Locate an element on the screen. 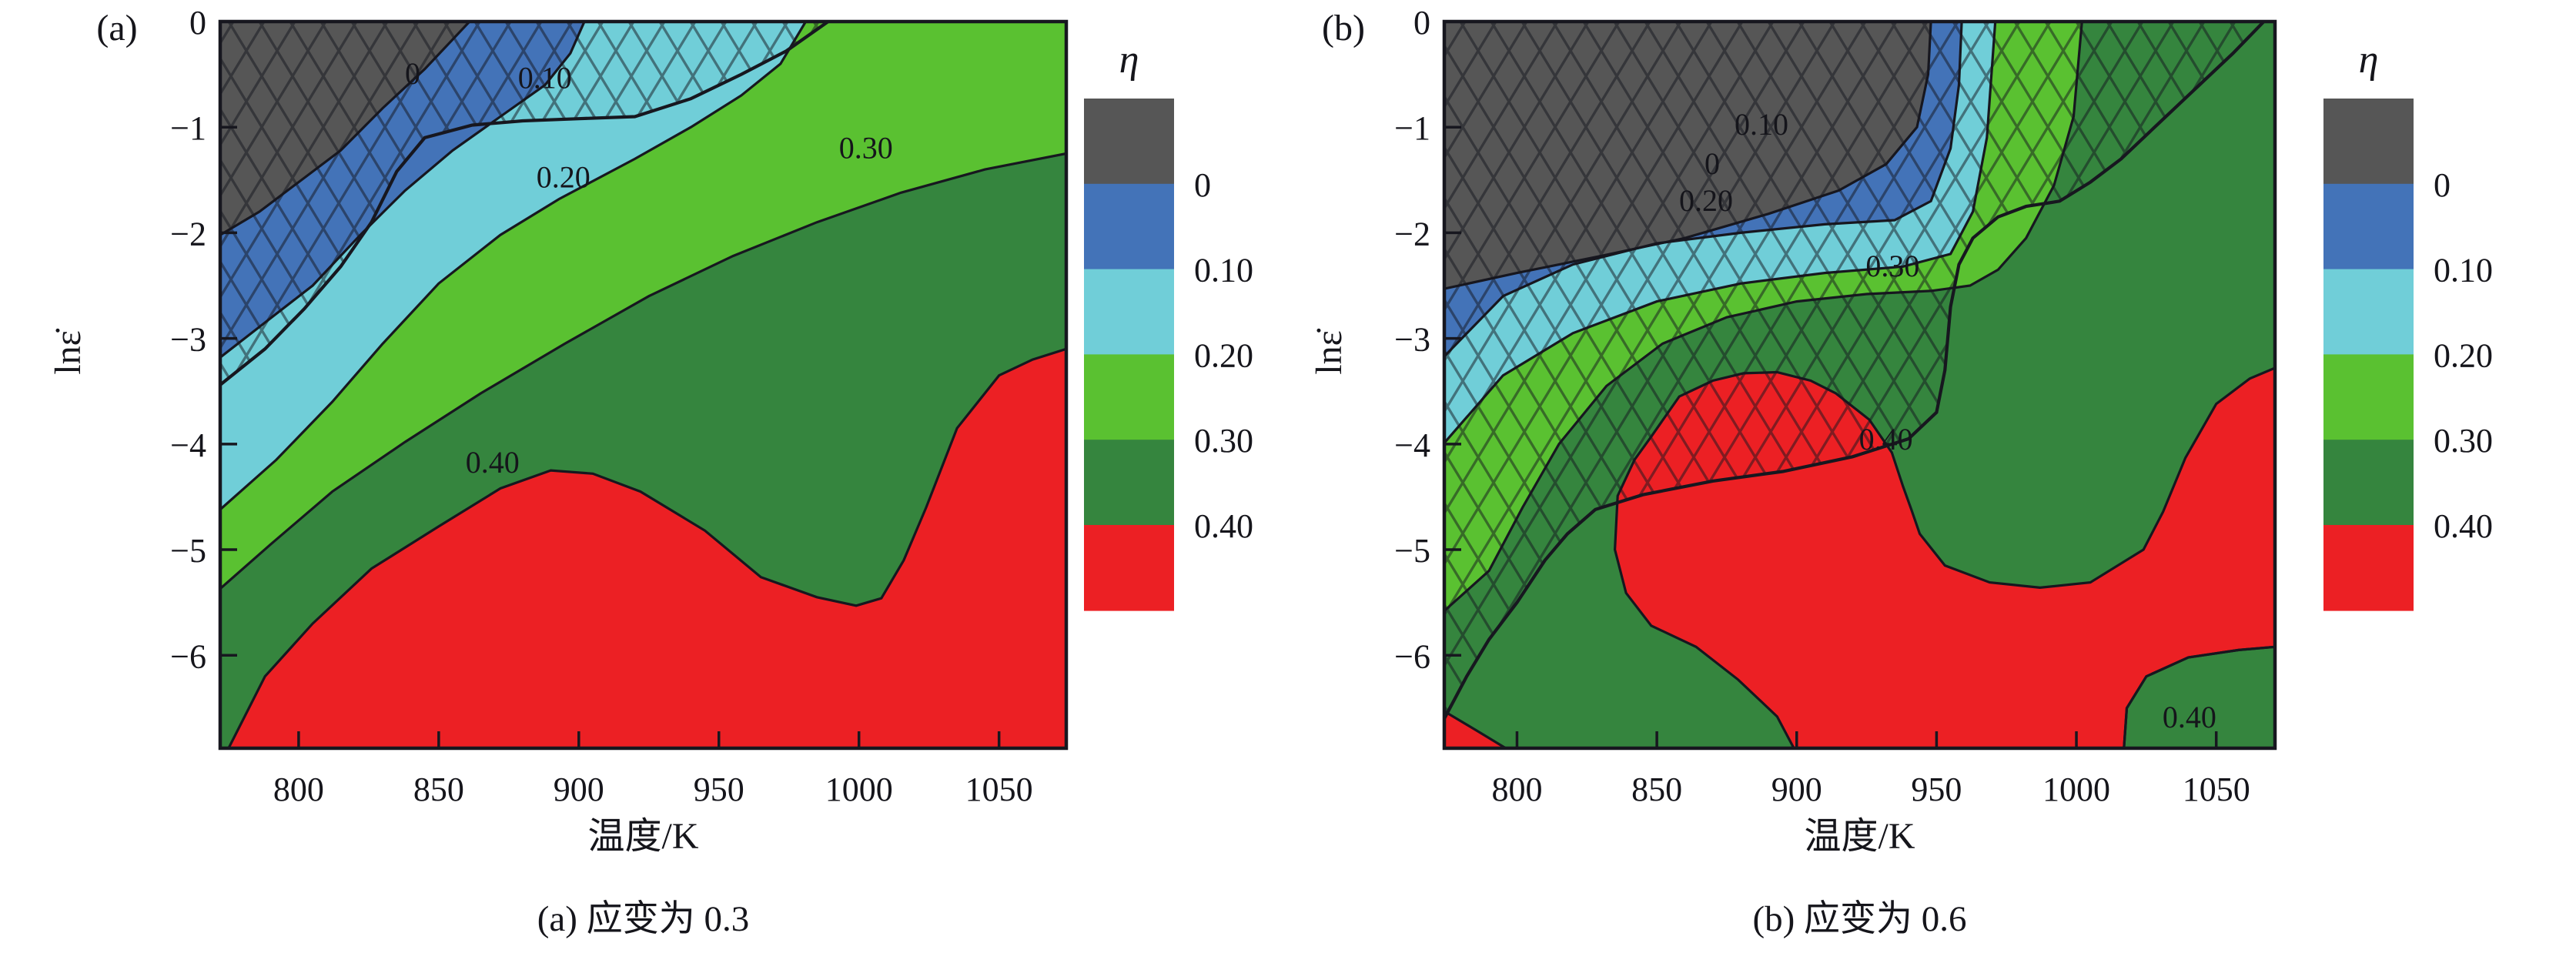 The image size is (2576, 963). contour-line-0.30 is located at coordinates (643, 371).